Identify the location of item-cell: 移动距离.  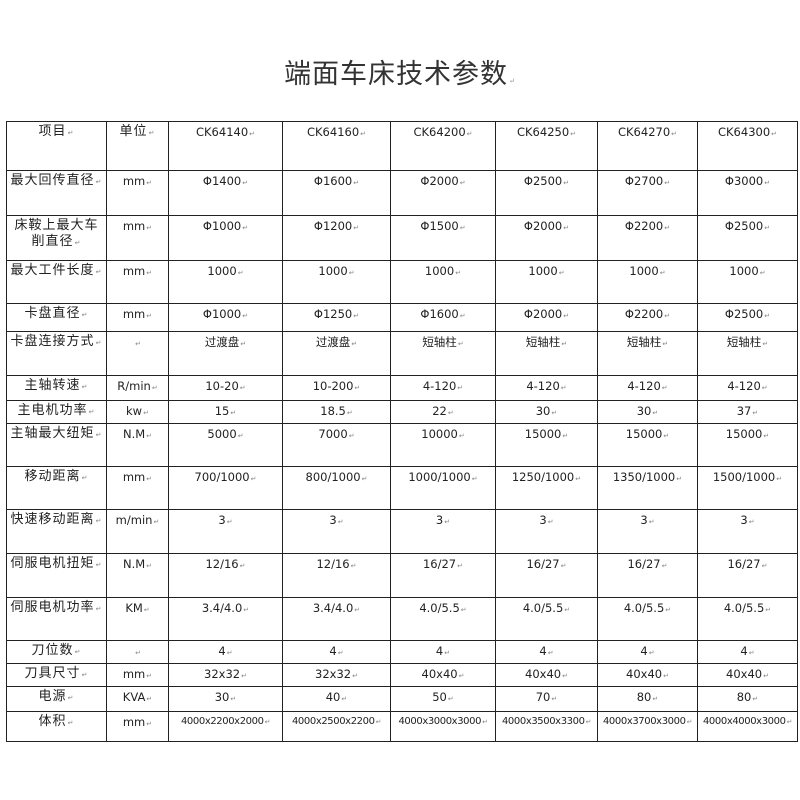
(56, 488).